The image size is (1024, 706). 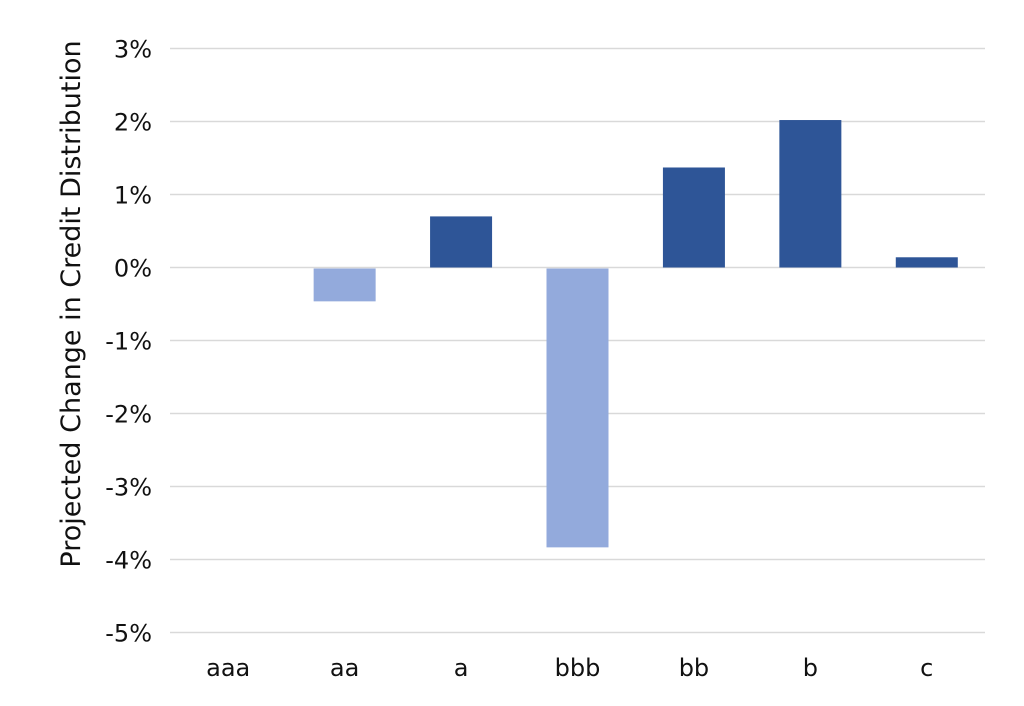 I want to click on y-tick-label: -1%, so click(x=128, y=342).